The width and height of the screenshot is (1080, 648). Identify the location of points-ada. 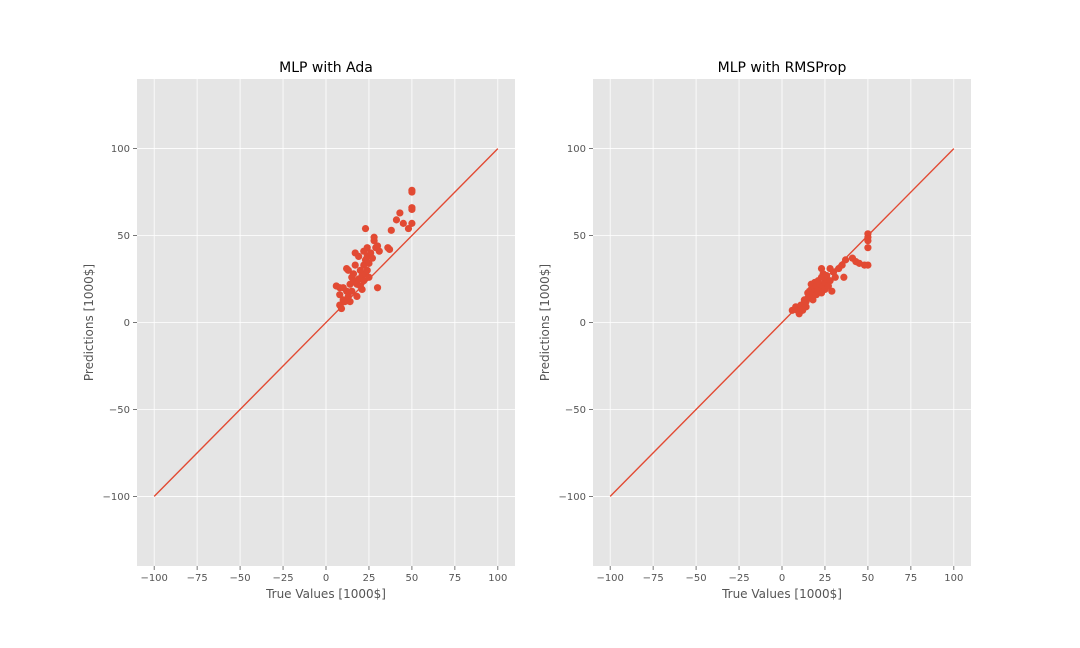
(374, 249).